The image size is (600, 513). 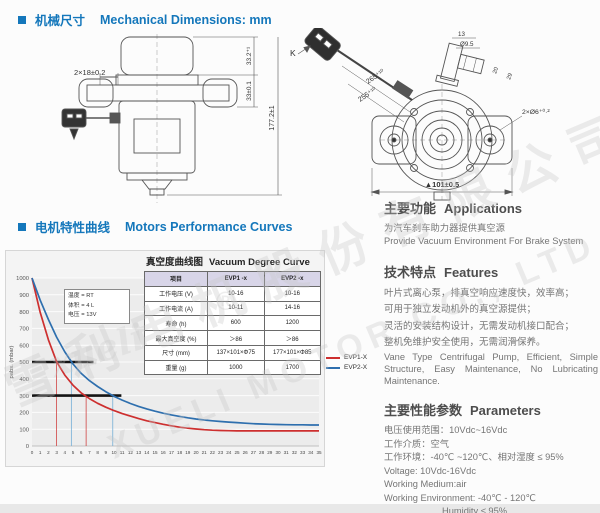 I want to click on spec-header-row: 项目 EVP1 -x EVP2 -x, so click(x=232, y=279).